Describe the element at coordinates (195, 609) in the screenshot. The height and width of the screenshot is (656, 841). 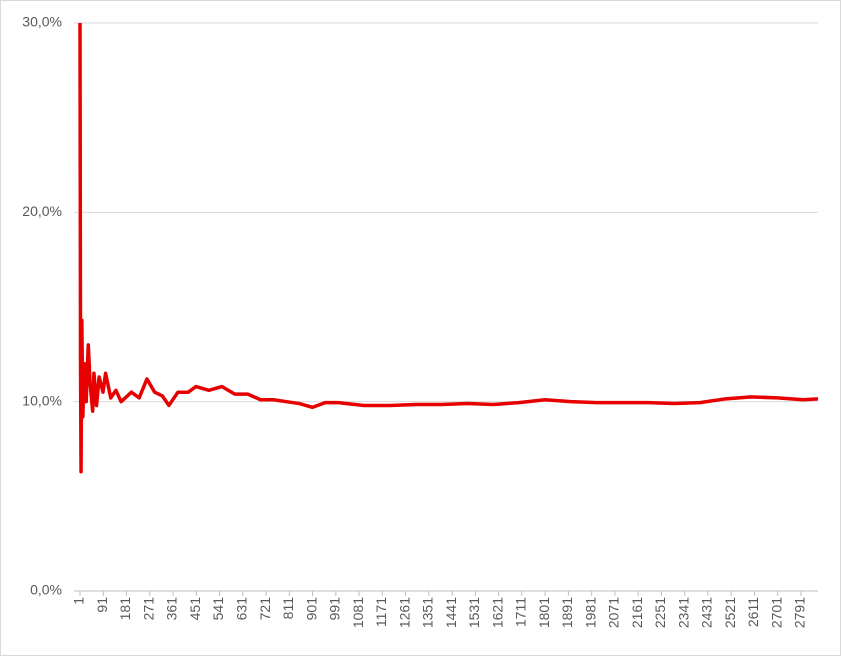
I see `x-tick-label: 451` at that location.